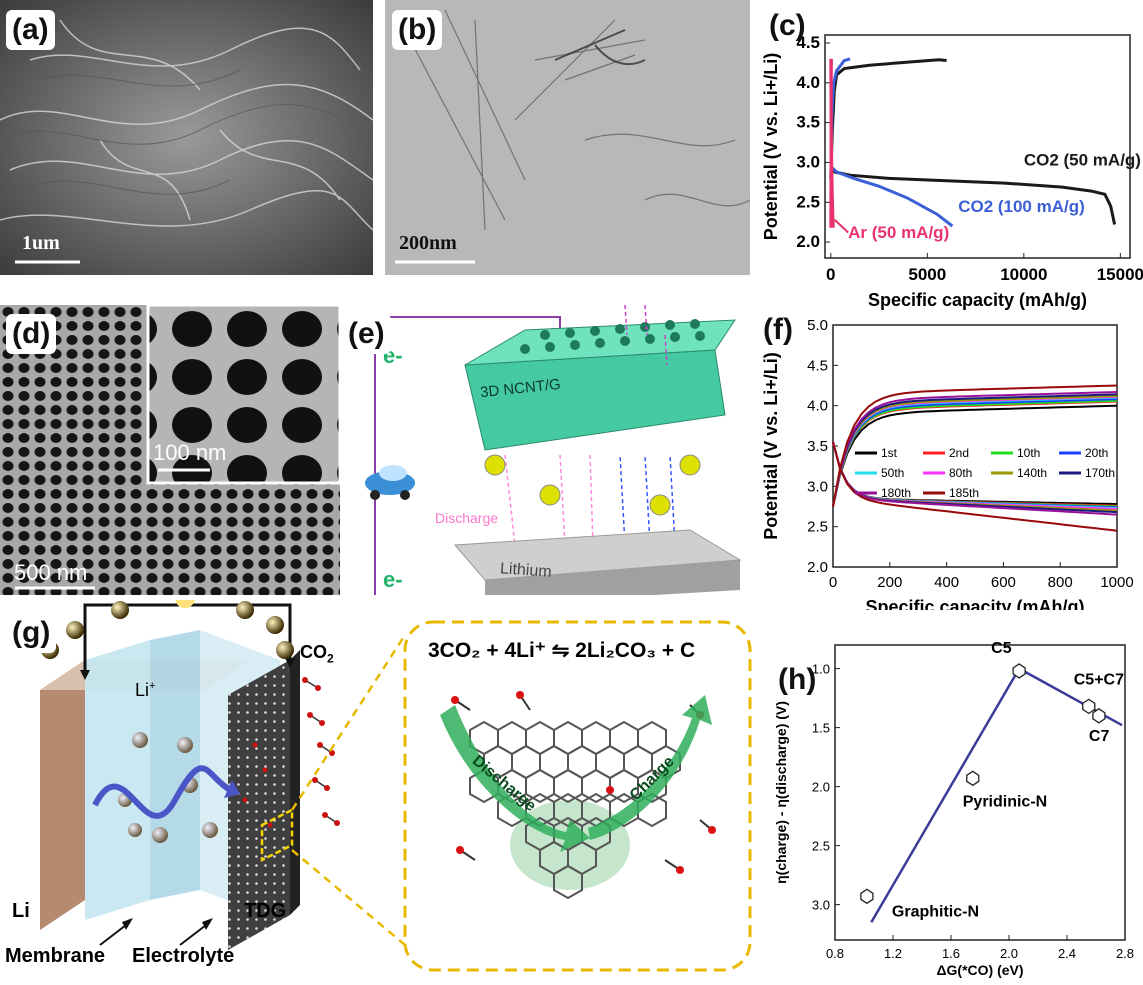 The height and width of the screenshot is (985, 1143). Describe the element at coordinates (31, 633) in the screenshot. I see `panel-label-g: (g)` at that location.